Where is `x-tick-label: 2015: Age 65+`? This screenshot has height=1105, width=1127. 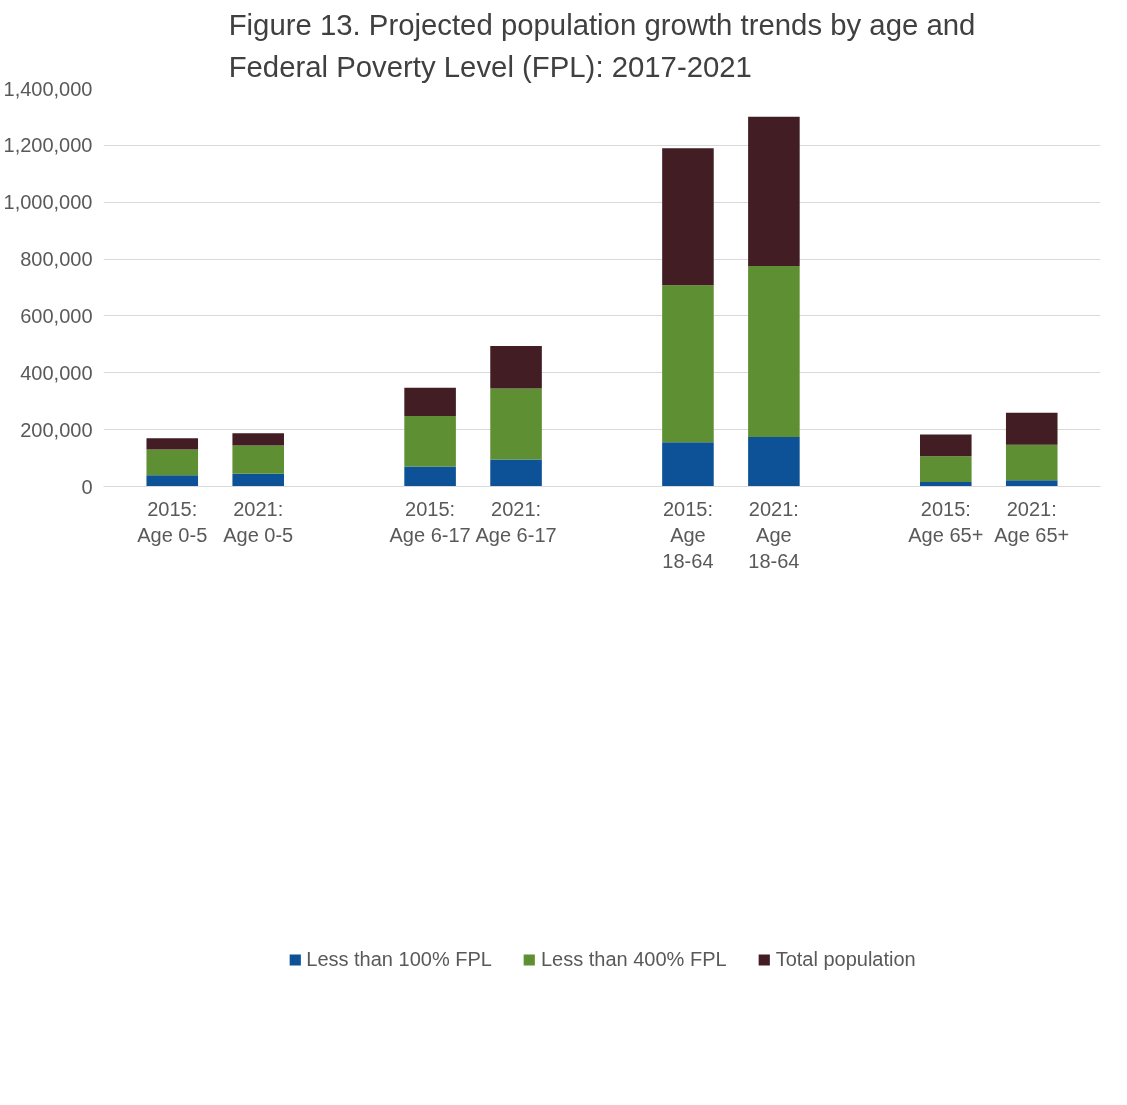
x-tick-label: 2015: Age 65+ is located at coordinates (946, 521).